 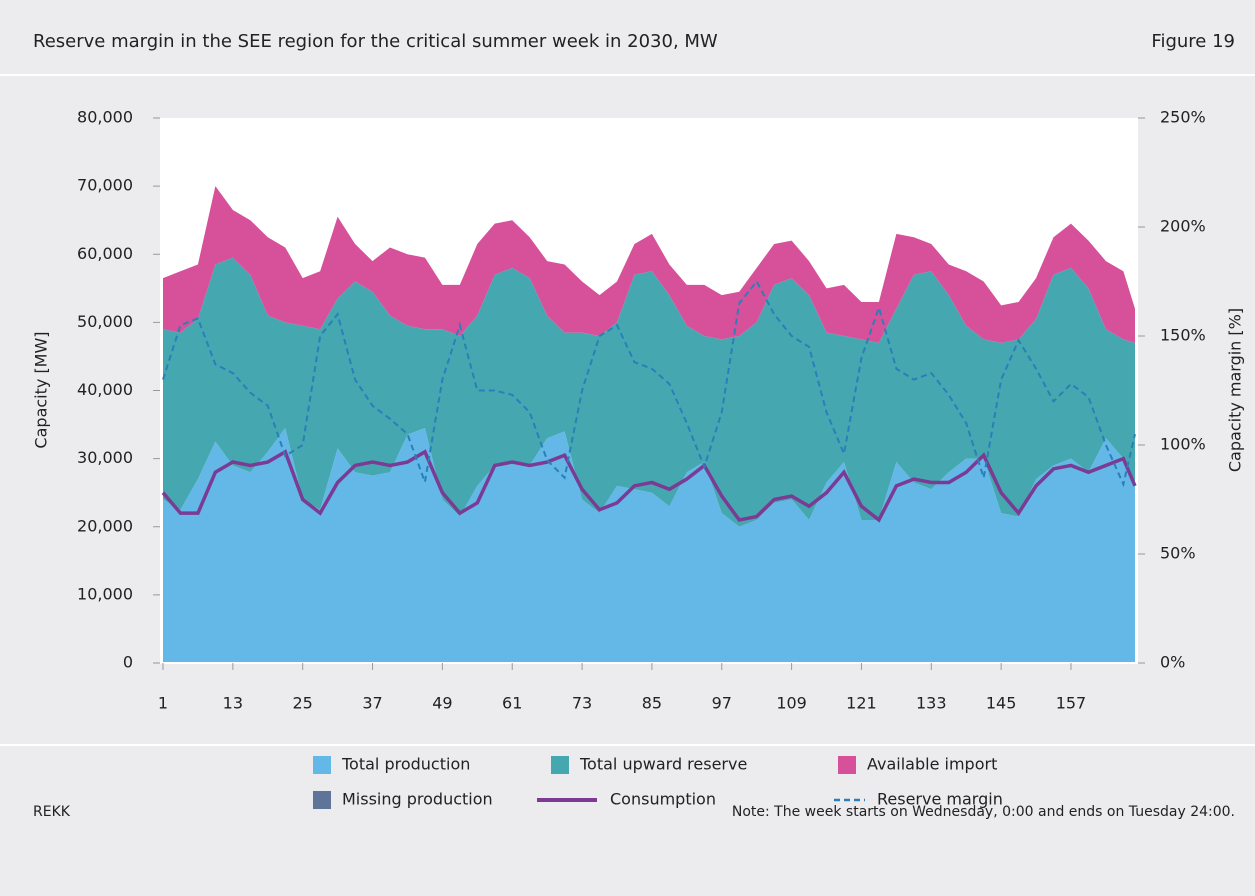 I want to click on legend-label: Total upward reserve, so click(x=663, y=764).